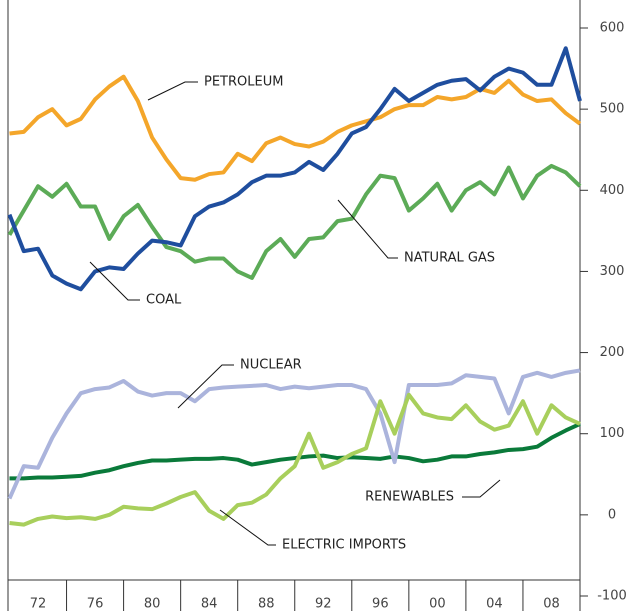 The image size is (632, 611). Describe the element at coordinates (164, 300) in the screenshot. I see `series-label: COAL` at that location.